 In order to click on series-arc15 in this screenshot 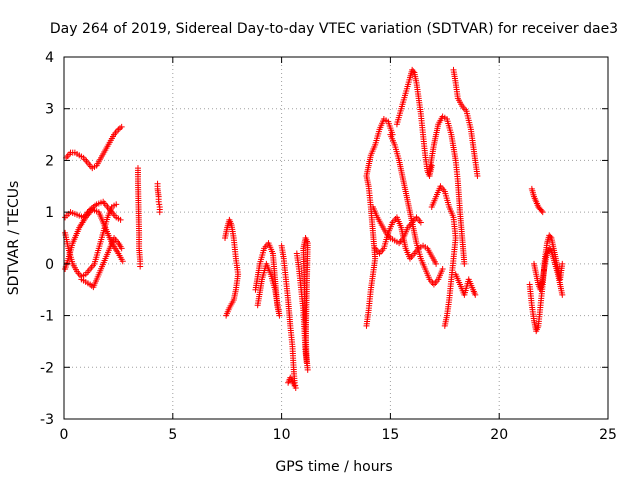, I will do `click(406, 240)`.